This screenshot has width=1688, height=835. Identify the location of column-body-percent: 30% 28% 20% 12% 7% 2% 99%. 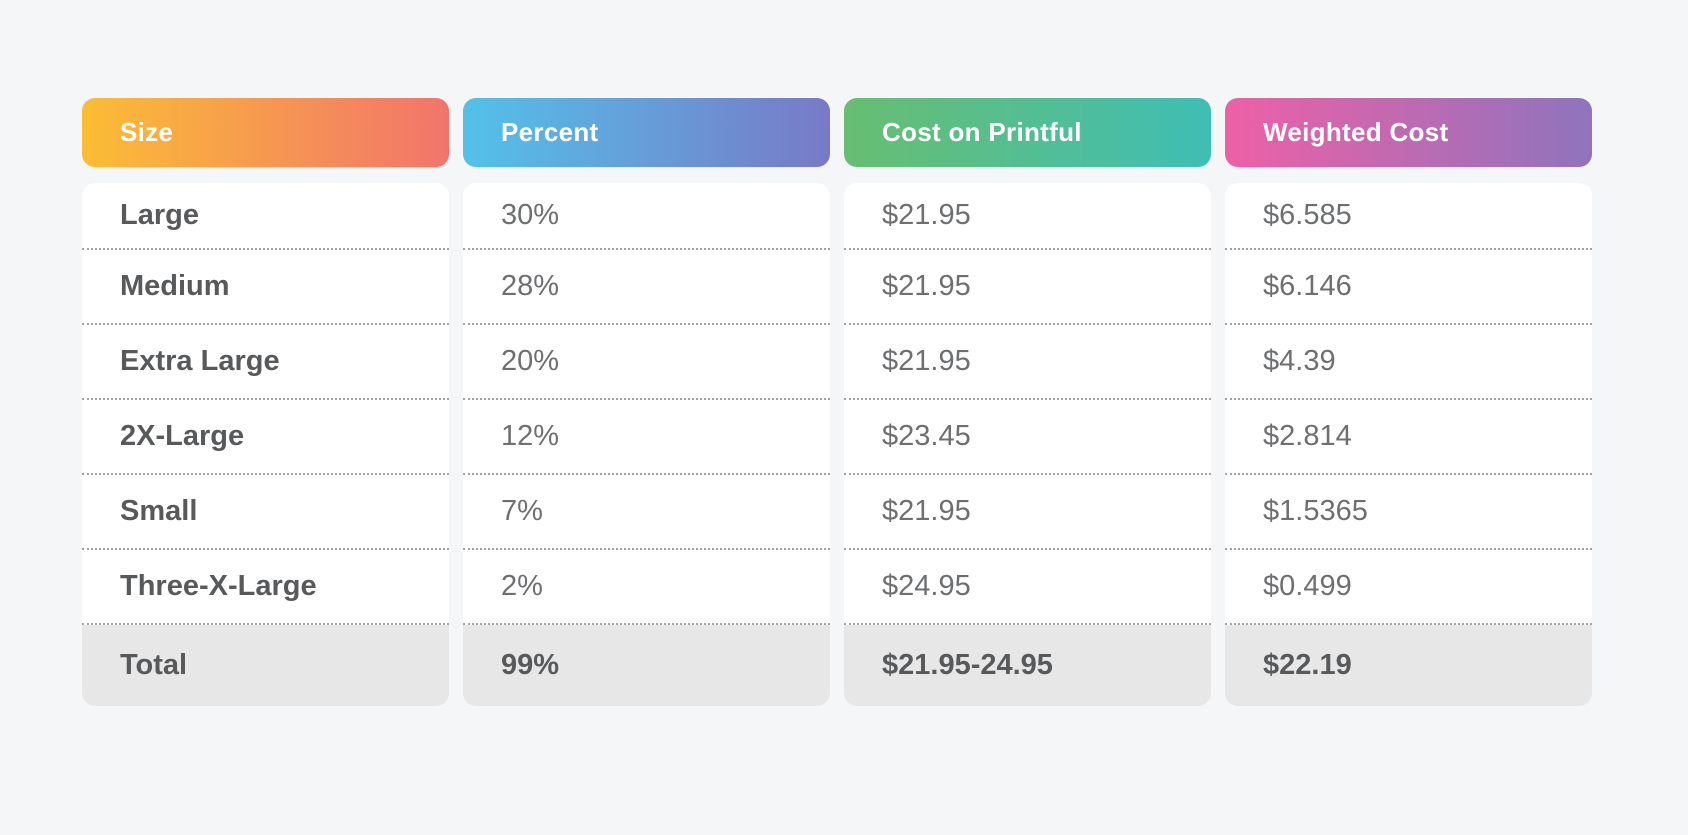
(646, 444).